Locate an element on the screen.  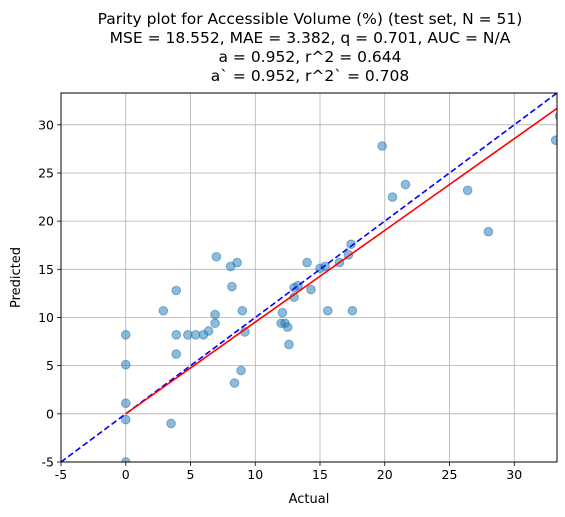
y-tick-label: -5 is located at coordinates (48, 462).